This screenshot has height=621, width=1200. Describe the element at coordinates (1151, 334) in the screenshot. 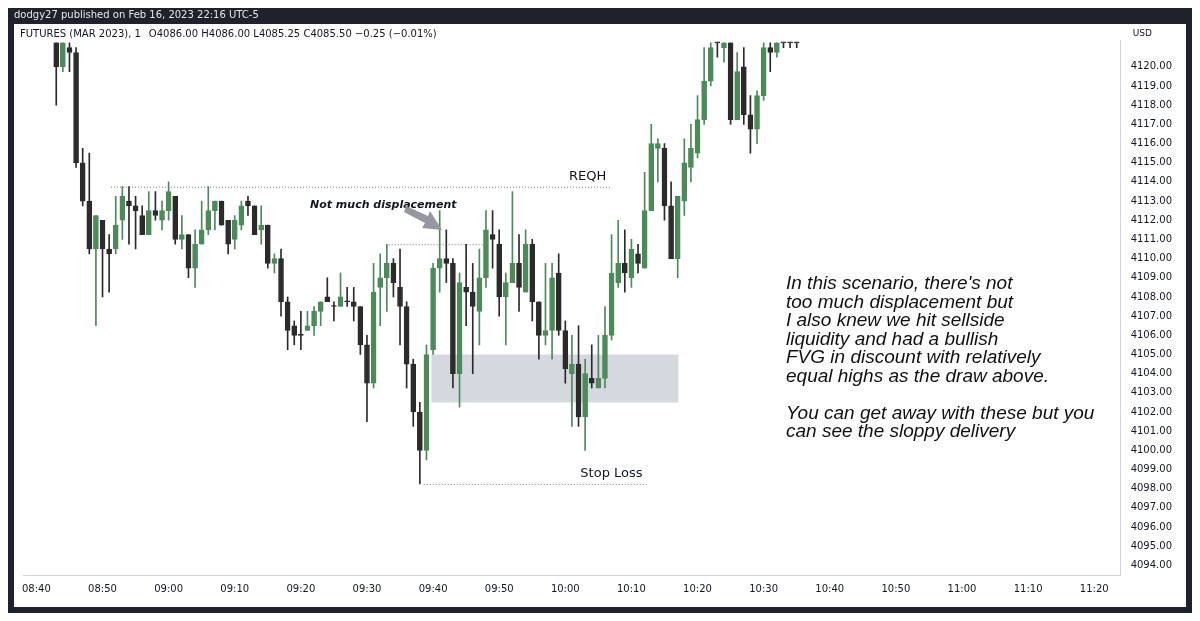

I see `y-tick-label: 4106.00` at that location.